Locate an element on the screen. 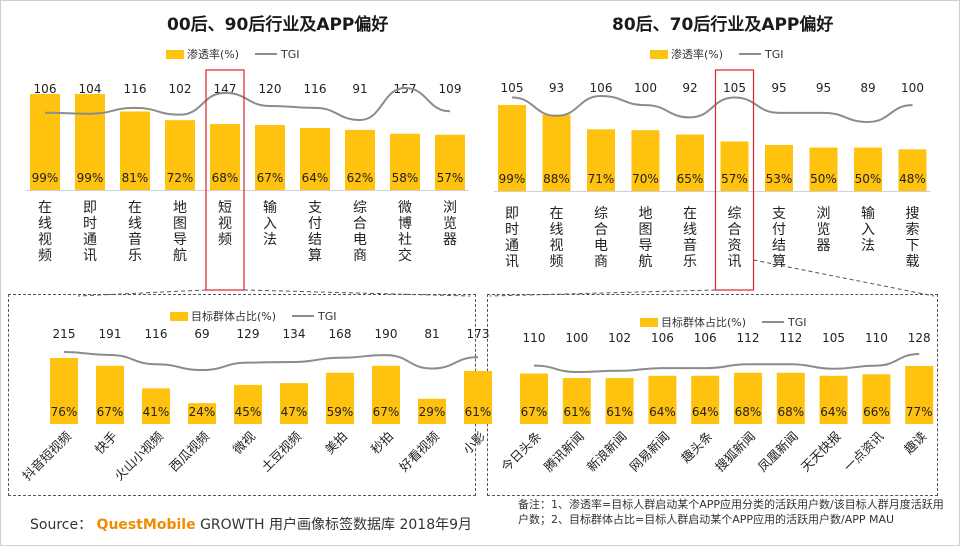  bar-value-label: 64% is located at coordinates (662, 412).